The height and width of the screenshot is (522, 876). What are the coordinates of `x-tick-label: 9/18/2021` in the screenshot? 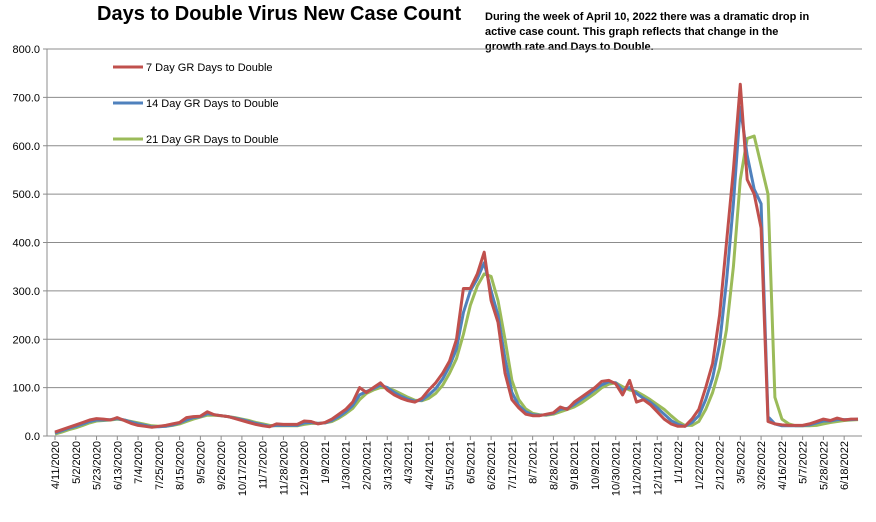 It's located at (575, 465).